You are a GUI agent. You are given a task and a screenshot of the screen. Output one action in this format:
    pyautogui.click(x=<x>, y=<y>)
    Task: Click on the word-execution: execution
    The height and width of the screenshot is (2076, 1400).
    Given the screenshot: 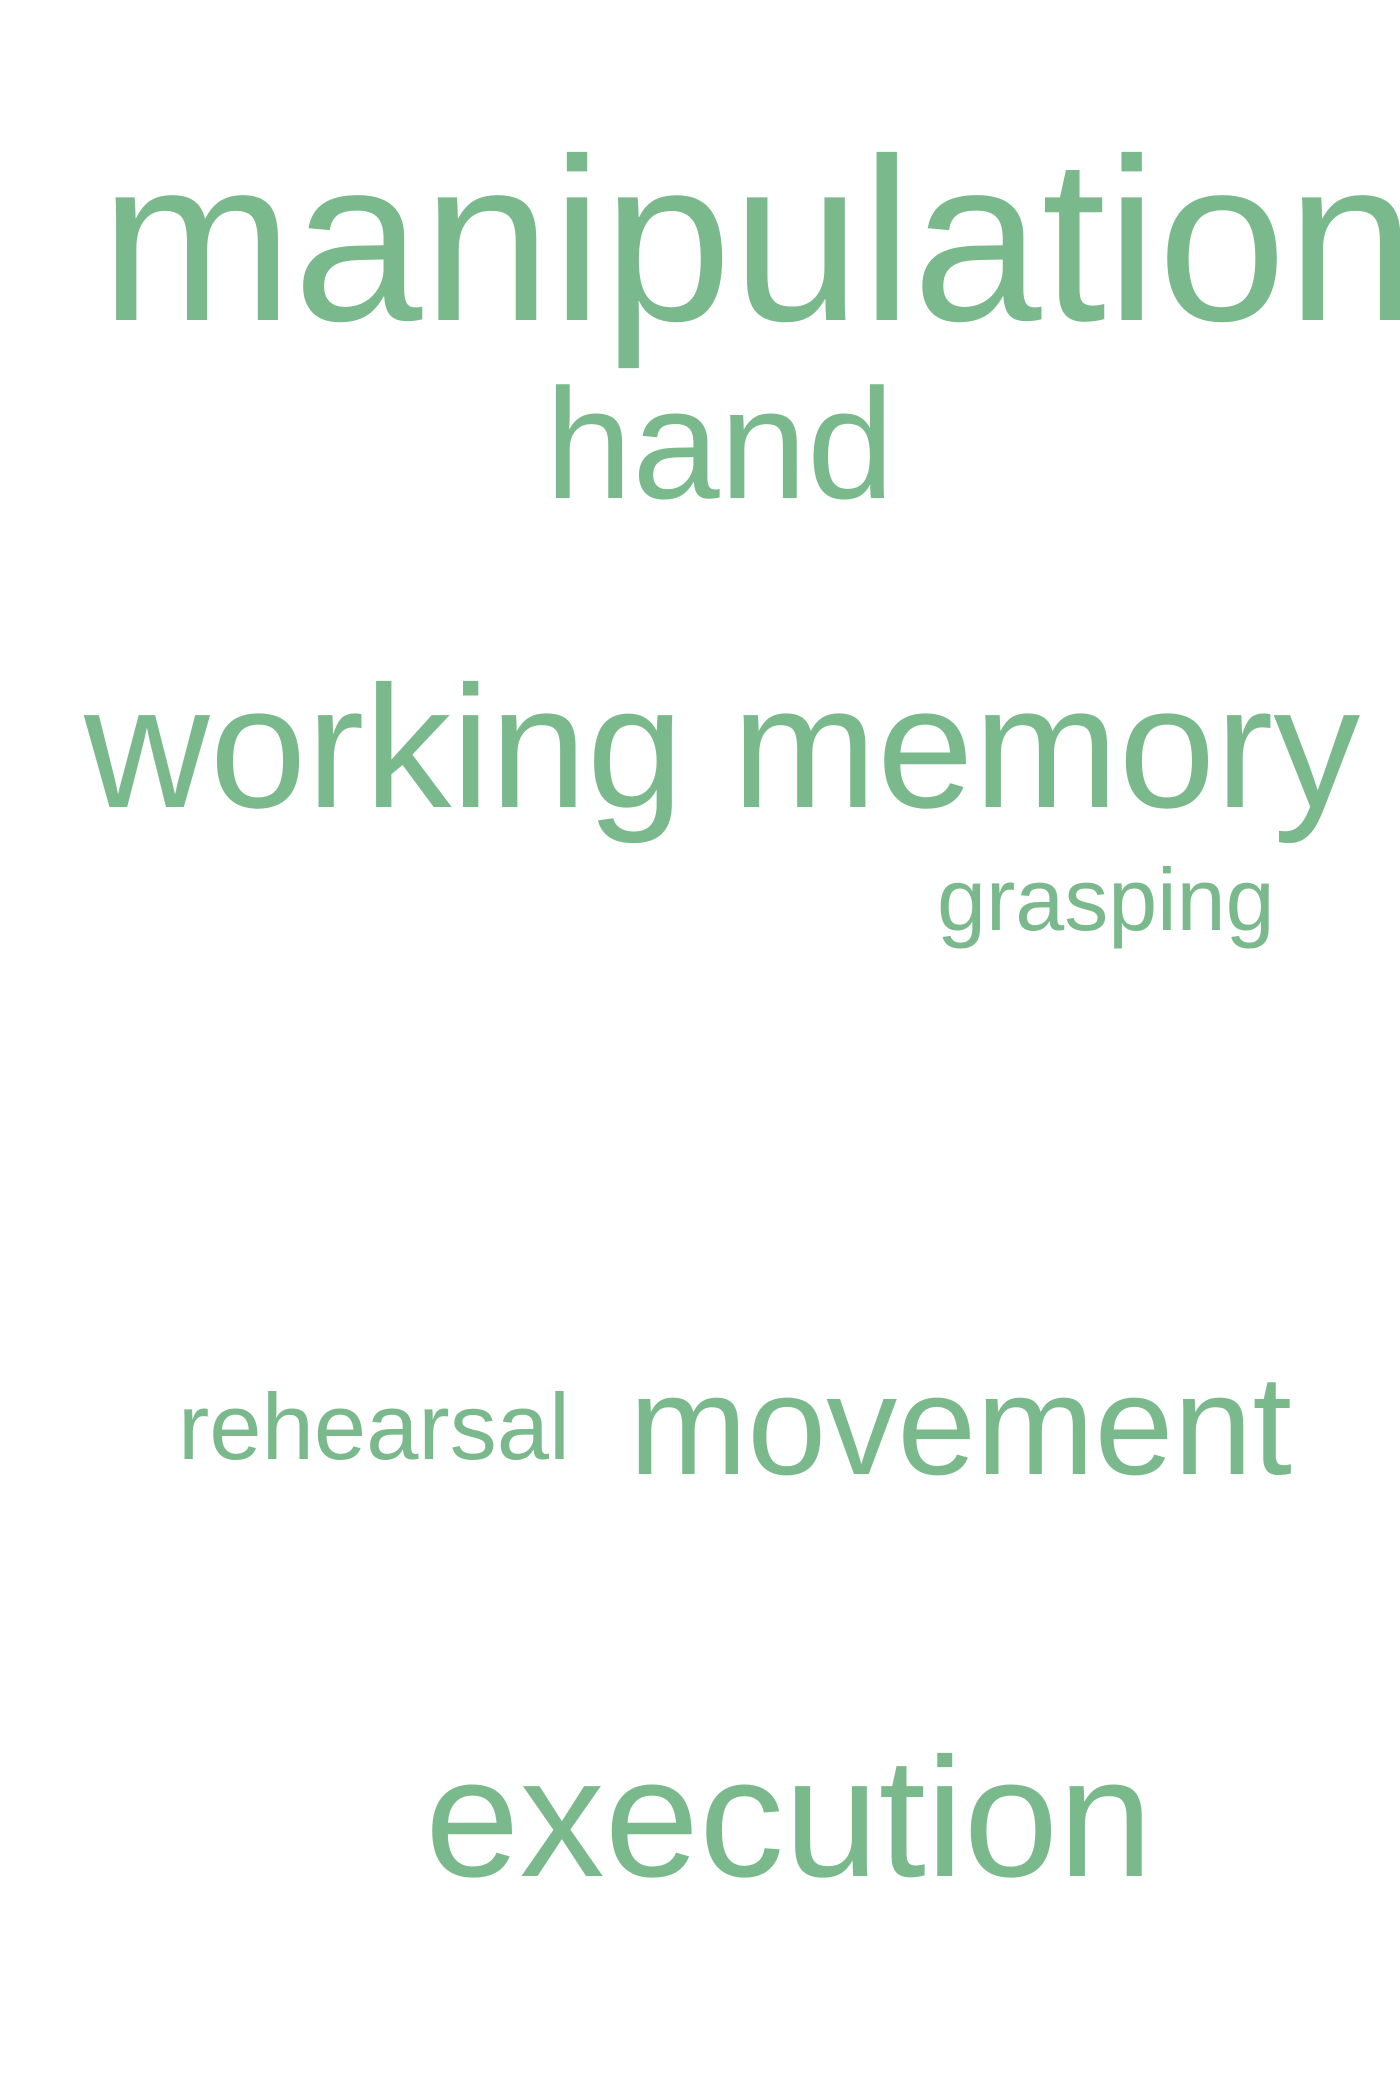 What is the action you would take?
    pyautogui.click(x=789, y=1818)
    